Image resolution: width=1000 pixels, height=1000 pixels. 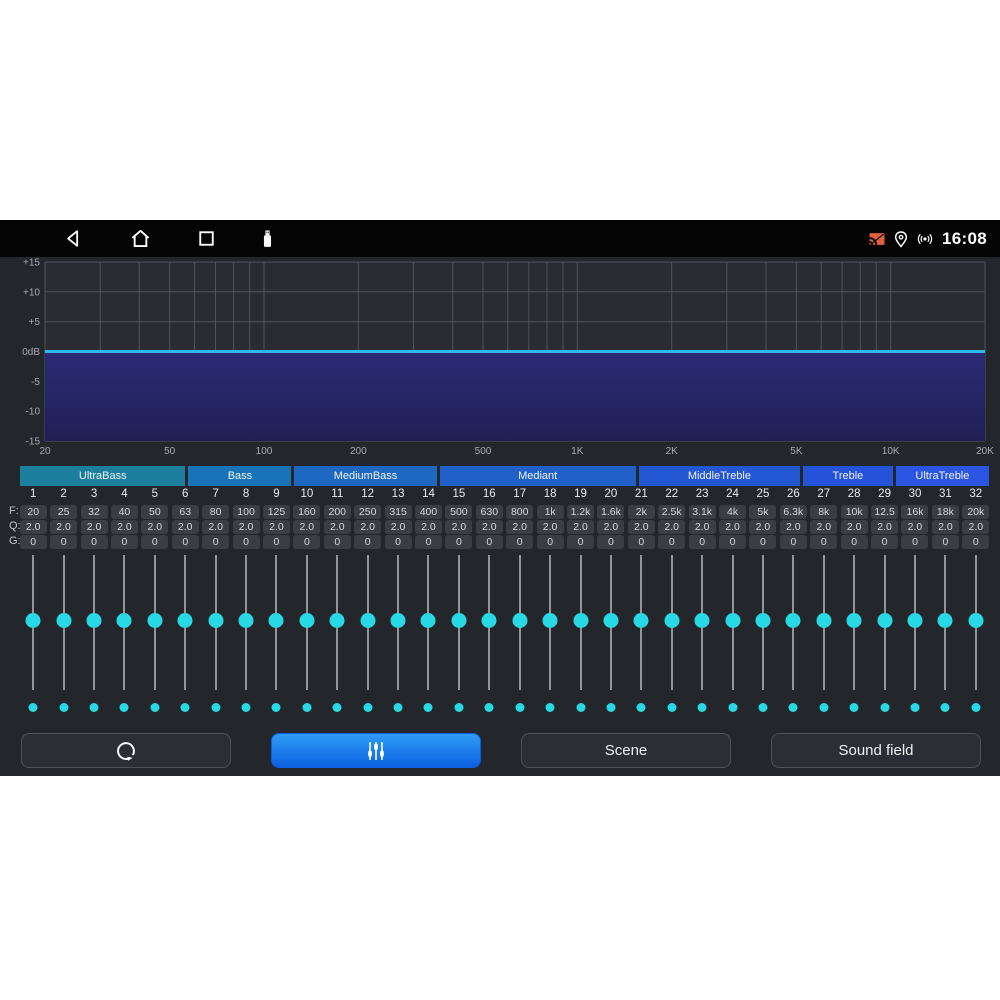 I want to click on freq-box-value: 400, so click(x=428, y=511).